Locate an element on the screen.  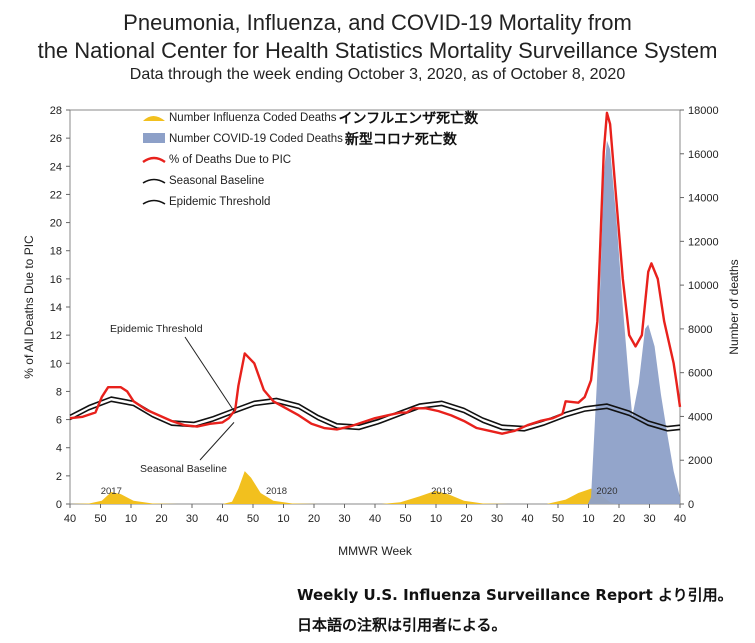
y-right-axis-label: Number of deaths is located at coordinates (734, 306).